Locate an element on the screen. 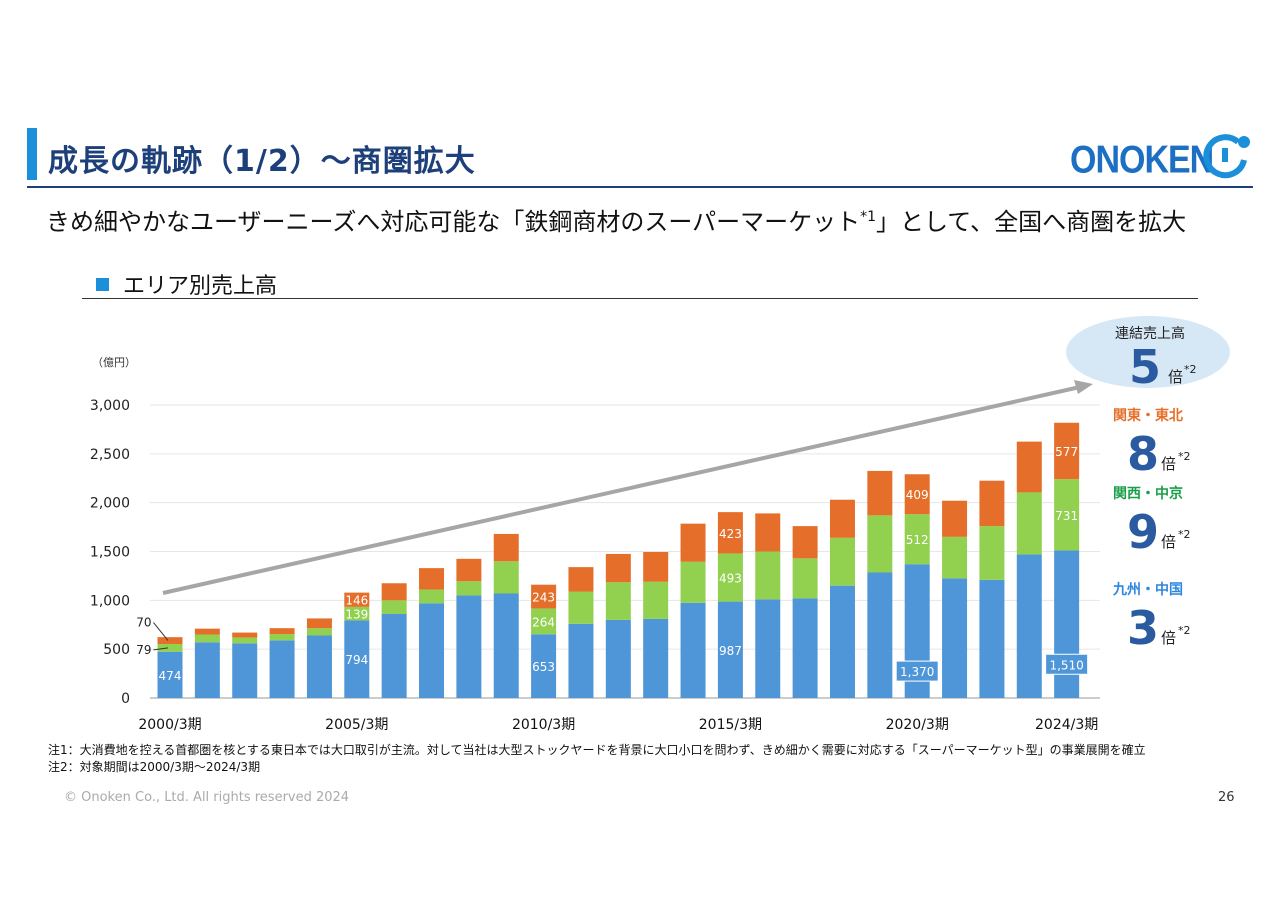  total-growth-suffix: 倍 is located at coordinates (1175, 377).